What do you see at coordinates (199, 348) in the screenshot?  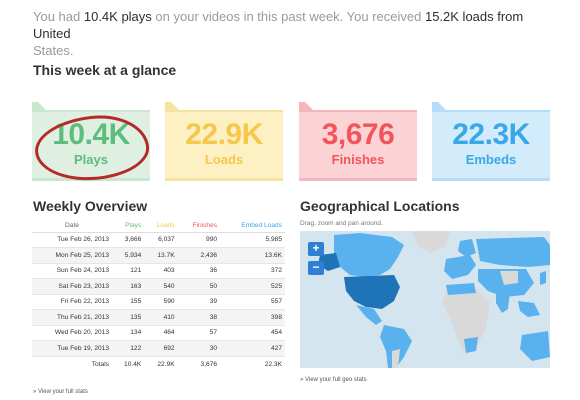 I see `row-finishes: 30` at bounding box center [199, 348].